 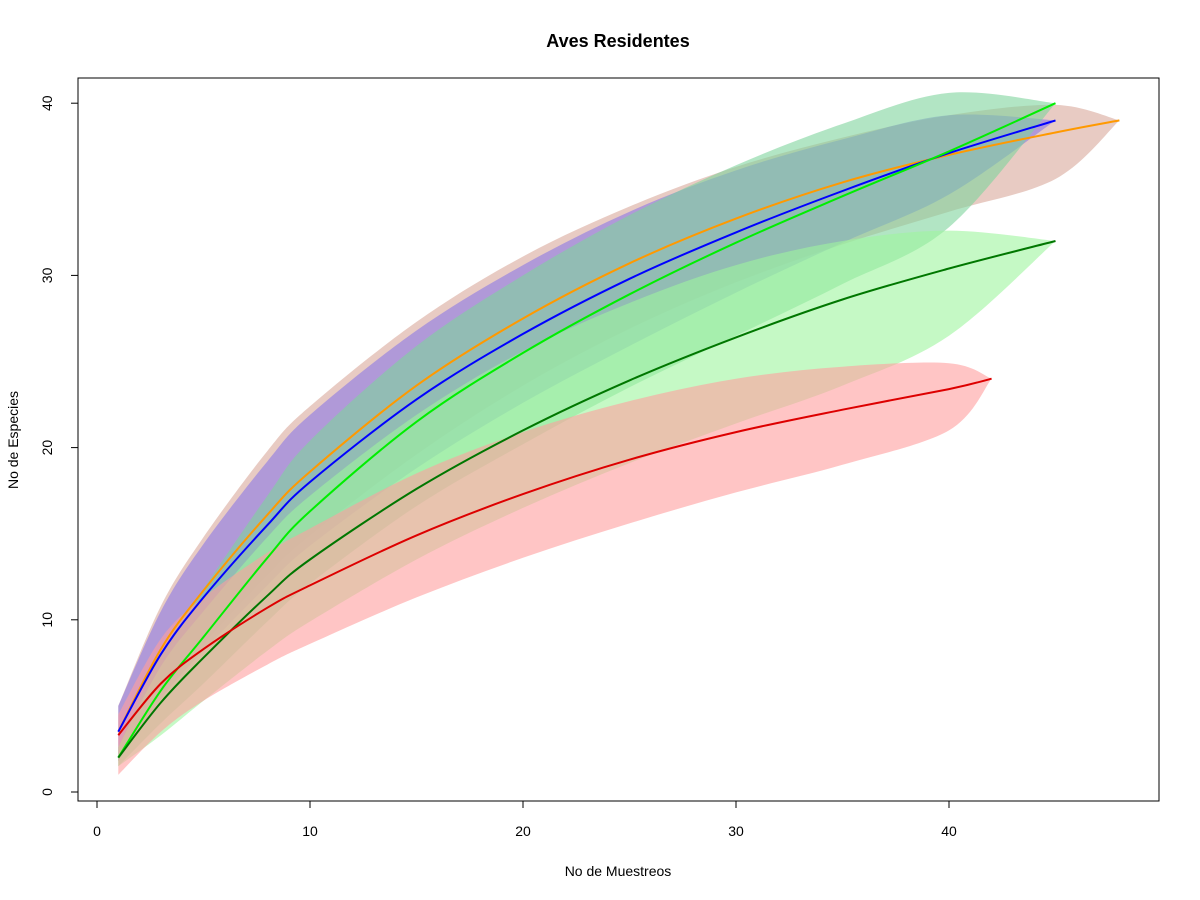 What do you see at coordinates (617, 41) in the screenshot?
I see `chart-title: Aves Residentes` at bounding box center [617, 41].